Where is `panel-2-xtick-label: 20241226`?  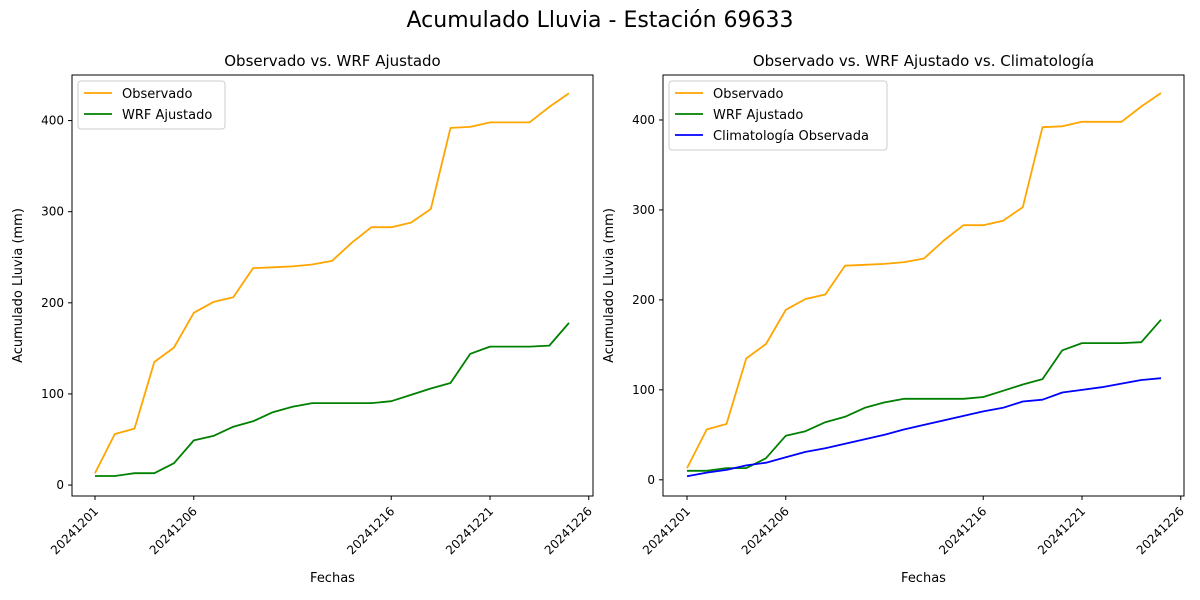 panel-2-xtick-label: 20241226 is located at coordinates (1160, 530).